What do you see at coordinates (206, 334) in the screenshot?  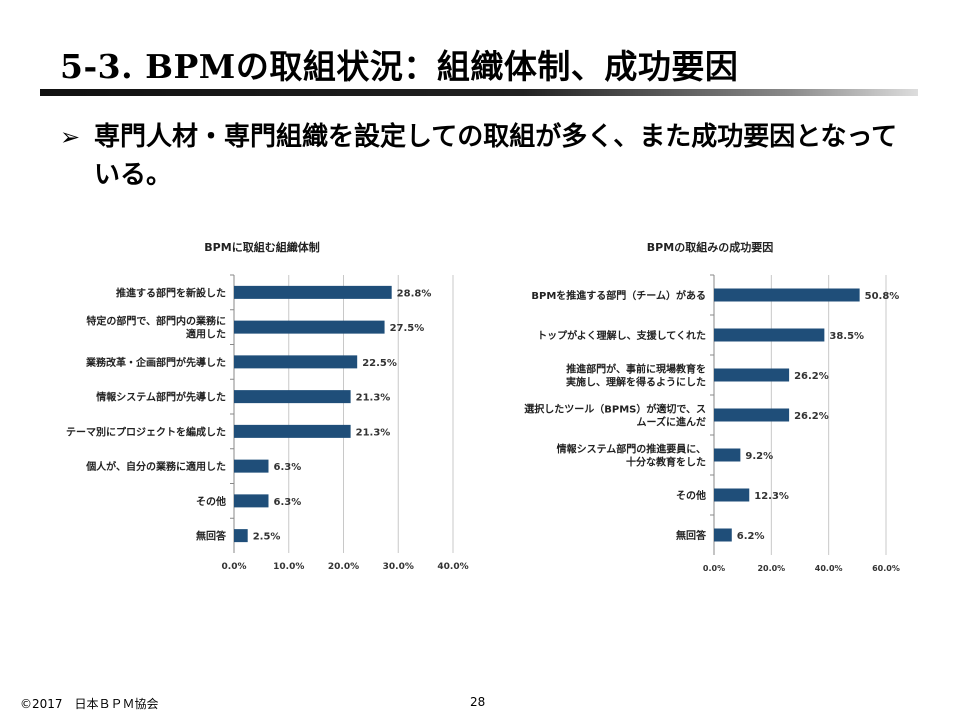 I see `category-label: 適用した` at bounding box center [206, 334].